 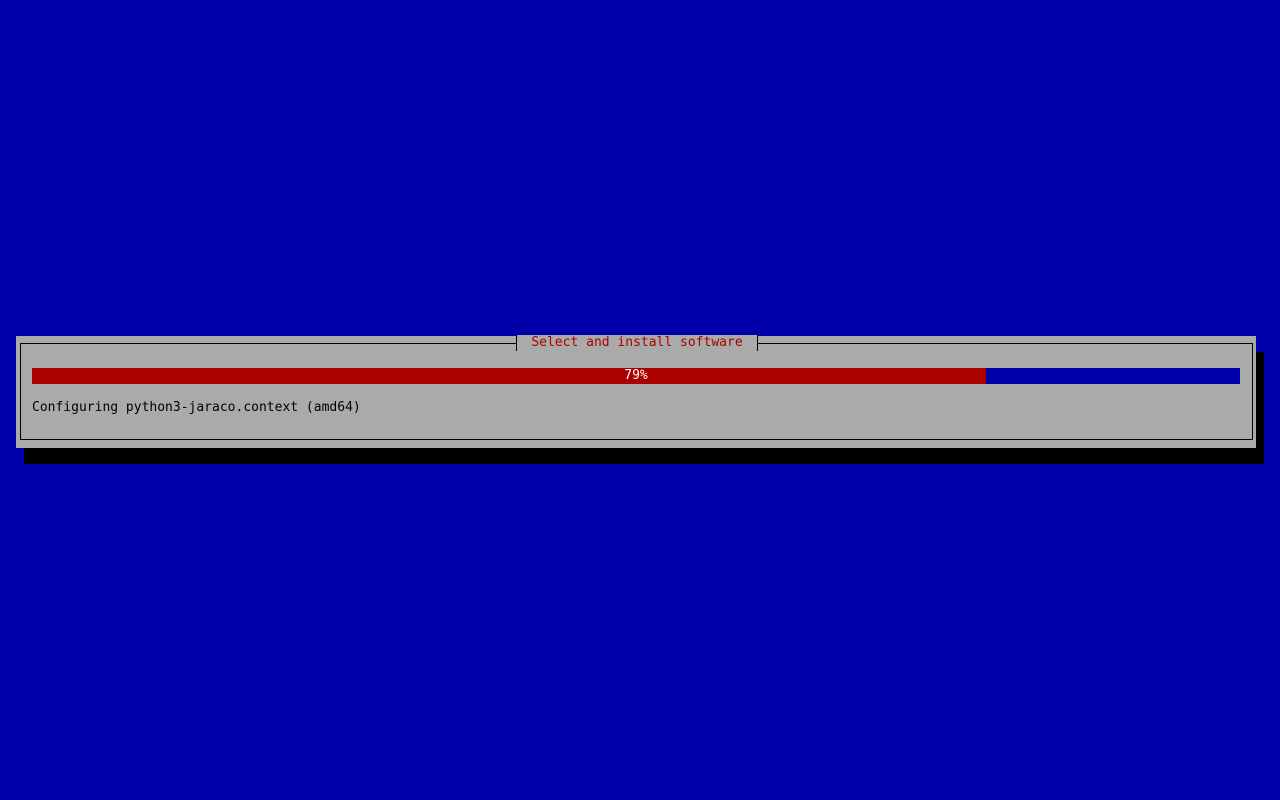 I want to click on progress-bar: 79%, so click(x=636, y=376).